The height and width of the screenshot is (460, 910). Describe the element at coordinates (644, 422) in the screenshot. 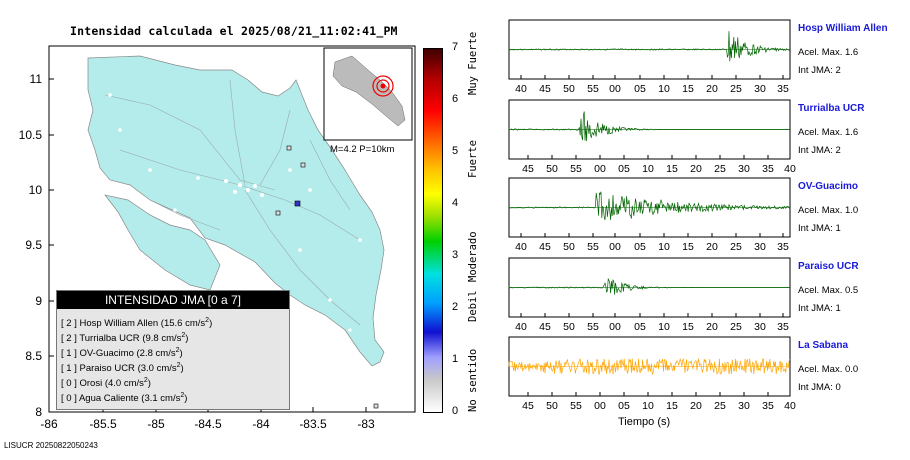

I see `time-axis-label: Tiempo (s)` at that location.